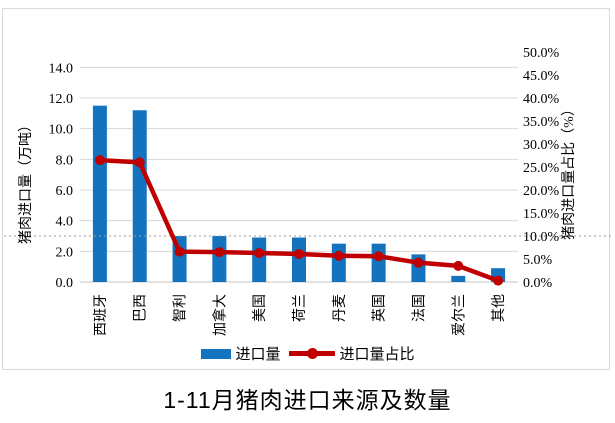 The width and height of the screenshot is (615, 423). What do you see at coordinates (65, 222) in the screenshot?
I see `left-axis-tick: 4.0` at bounding box center [65, 222].